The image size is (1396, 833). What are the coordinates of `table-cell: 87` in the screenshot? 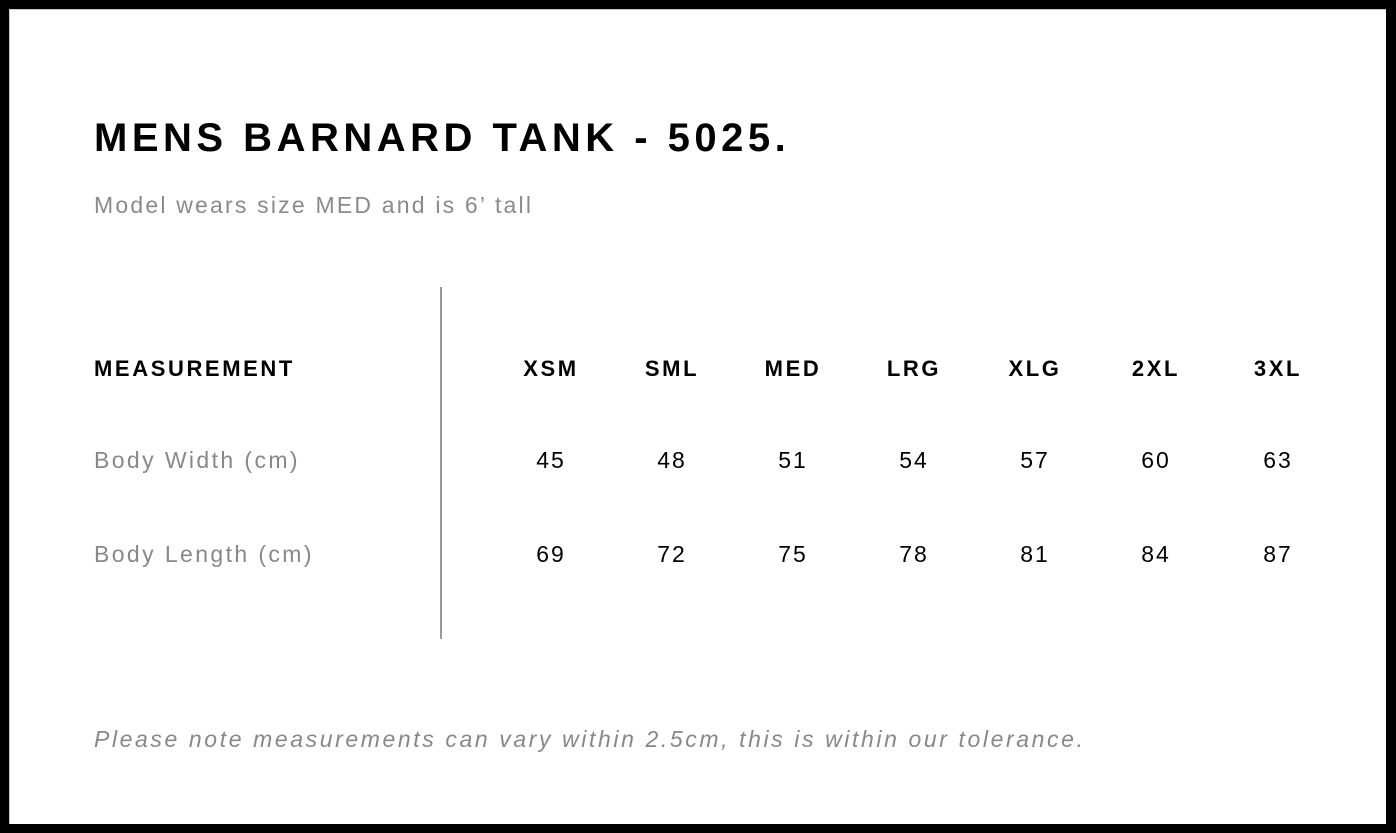 It's located at (1278, 554).